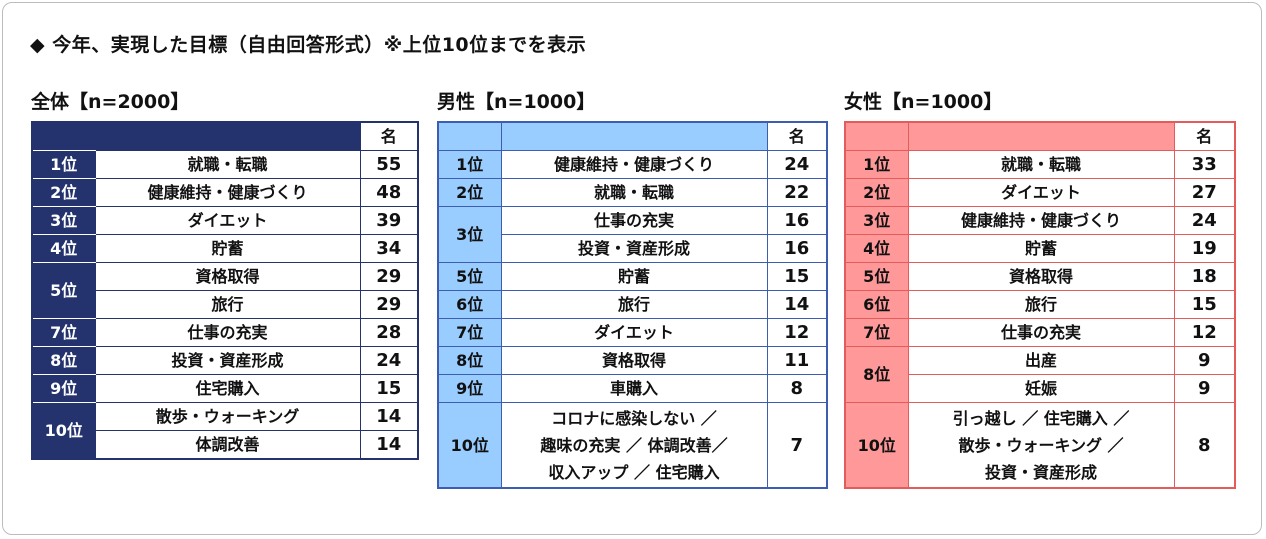 The width and height of the screenshot is (1266, 539). I want to click on item-line: 引っ越し ／ 住宅購入 ／, so click(1041, 418).